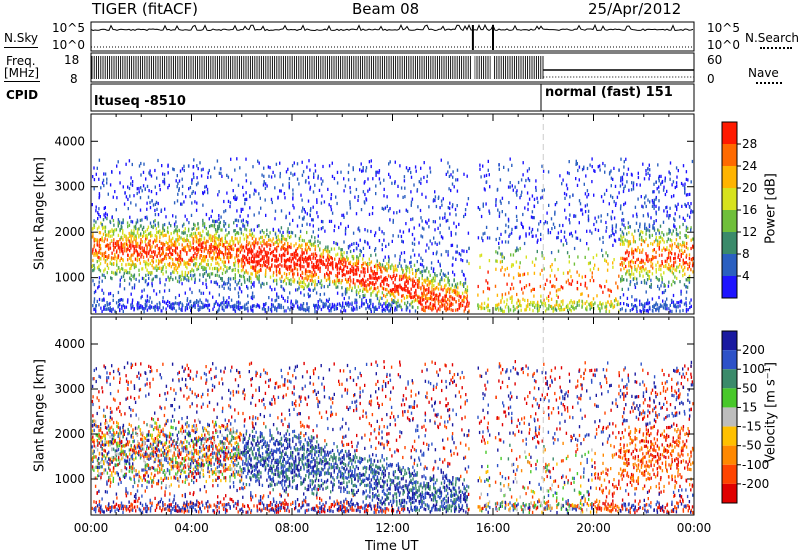 Image resolution: width=800 pixels, height=554 pixels. Describe the element at coordinates (635, 9) in the screenshot. I see `date-label: 25/Apr/2012` at that location.